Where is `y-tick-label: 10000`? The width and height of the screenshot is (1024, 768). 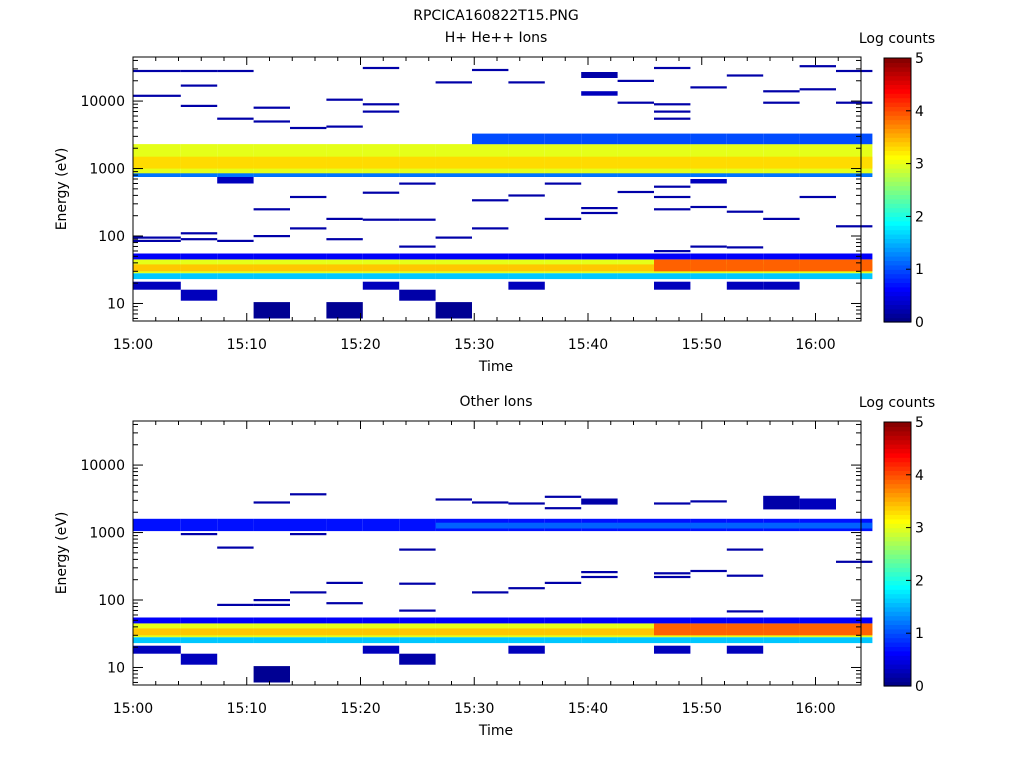
y-tick-label: 10000 is located at coordinates (102, 102).